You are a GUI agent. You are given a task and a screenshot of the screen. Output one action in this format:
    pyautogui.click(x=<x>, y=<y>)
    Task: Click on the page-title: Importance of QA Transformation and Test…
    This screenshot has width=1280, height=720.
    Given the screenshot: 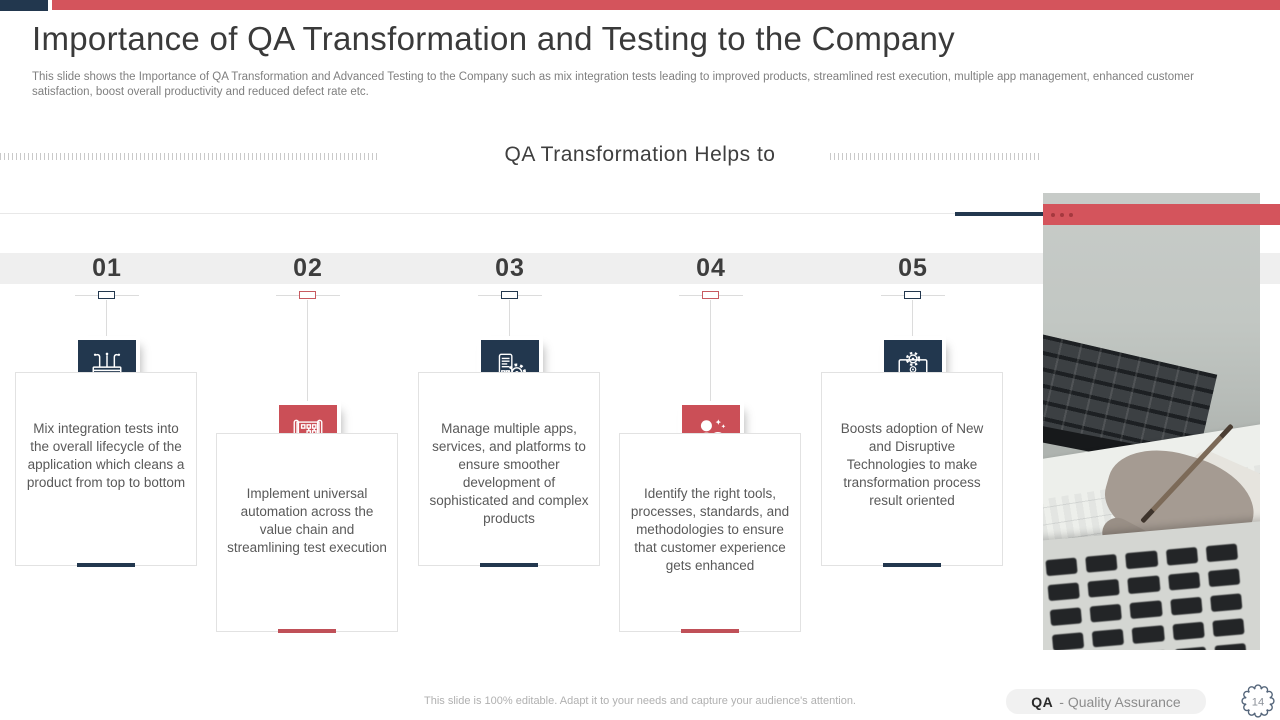 What is the action you would take?
    pyautogui.click(x=493, y=38)
    